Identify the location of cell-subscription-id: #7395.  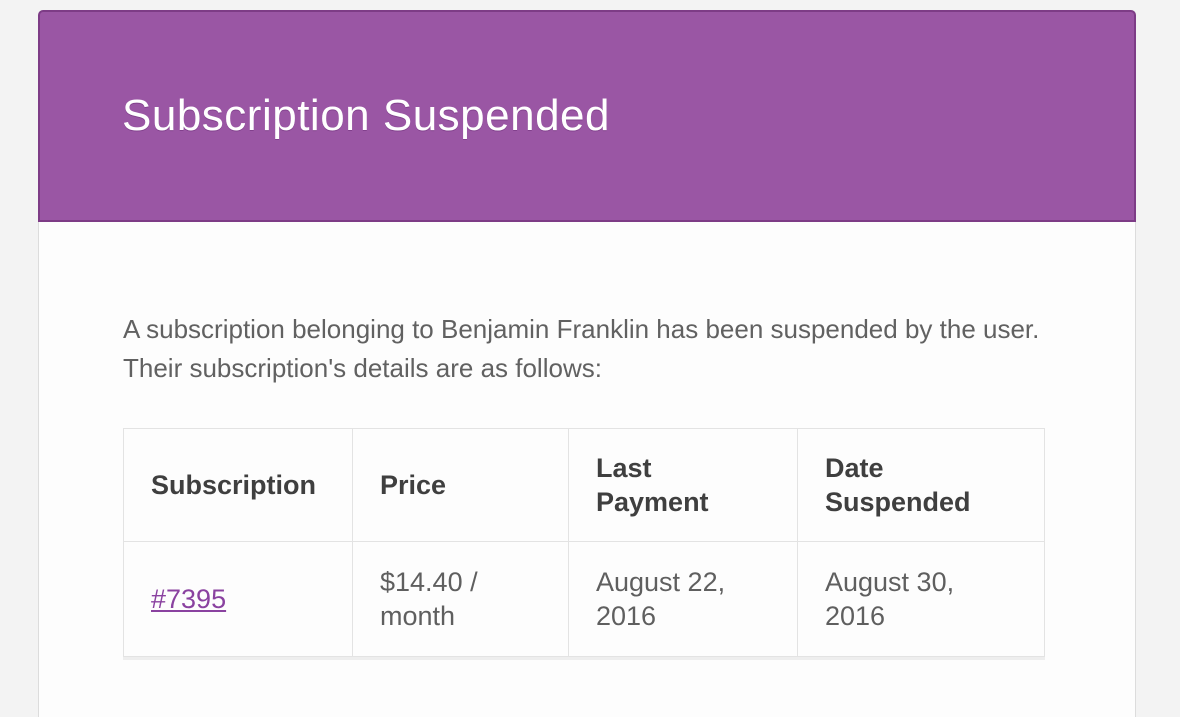
(238, 599).